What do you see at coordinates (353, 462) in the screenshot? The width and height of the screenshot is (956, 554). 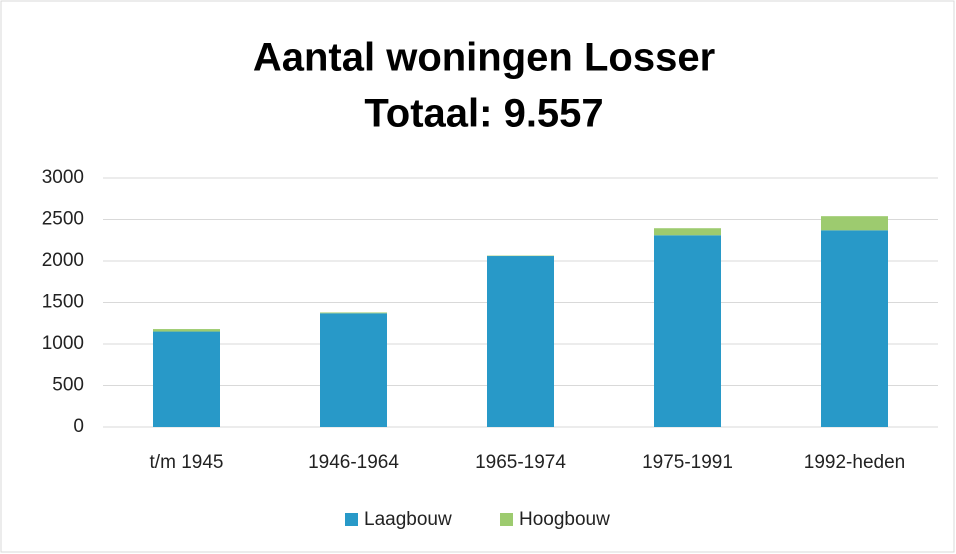 I see `x-tick-label: 1946-1964` at bounding box center [353, 462].